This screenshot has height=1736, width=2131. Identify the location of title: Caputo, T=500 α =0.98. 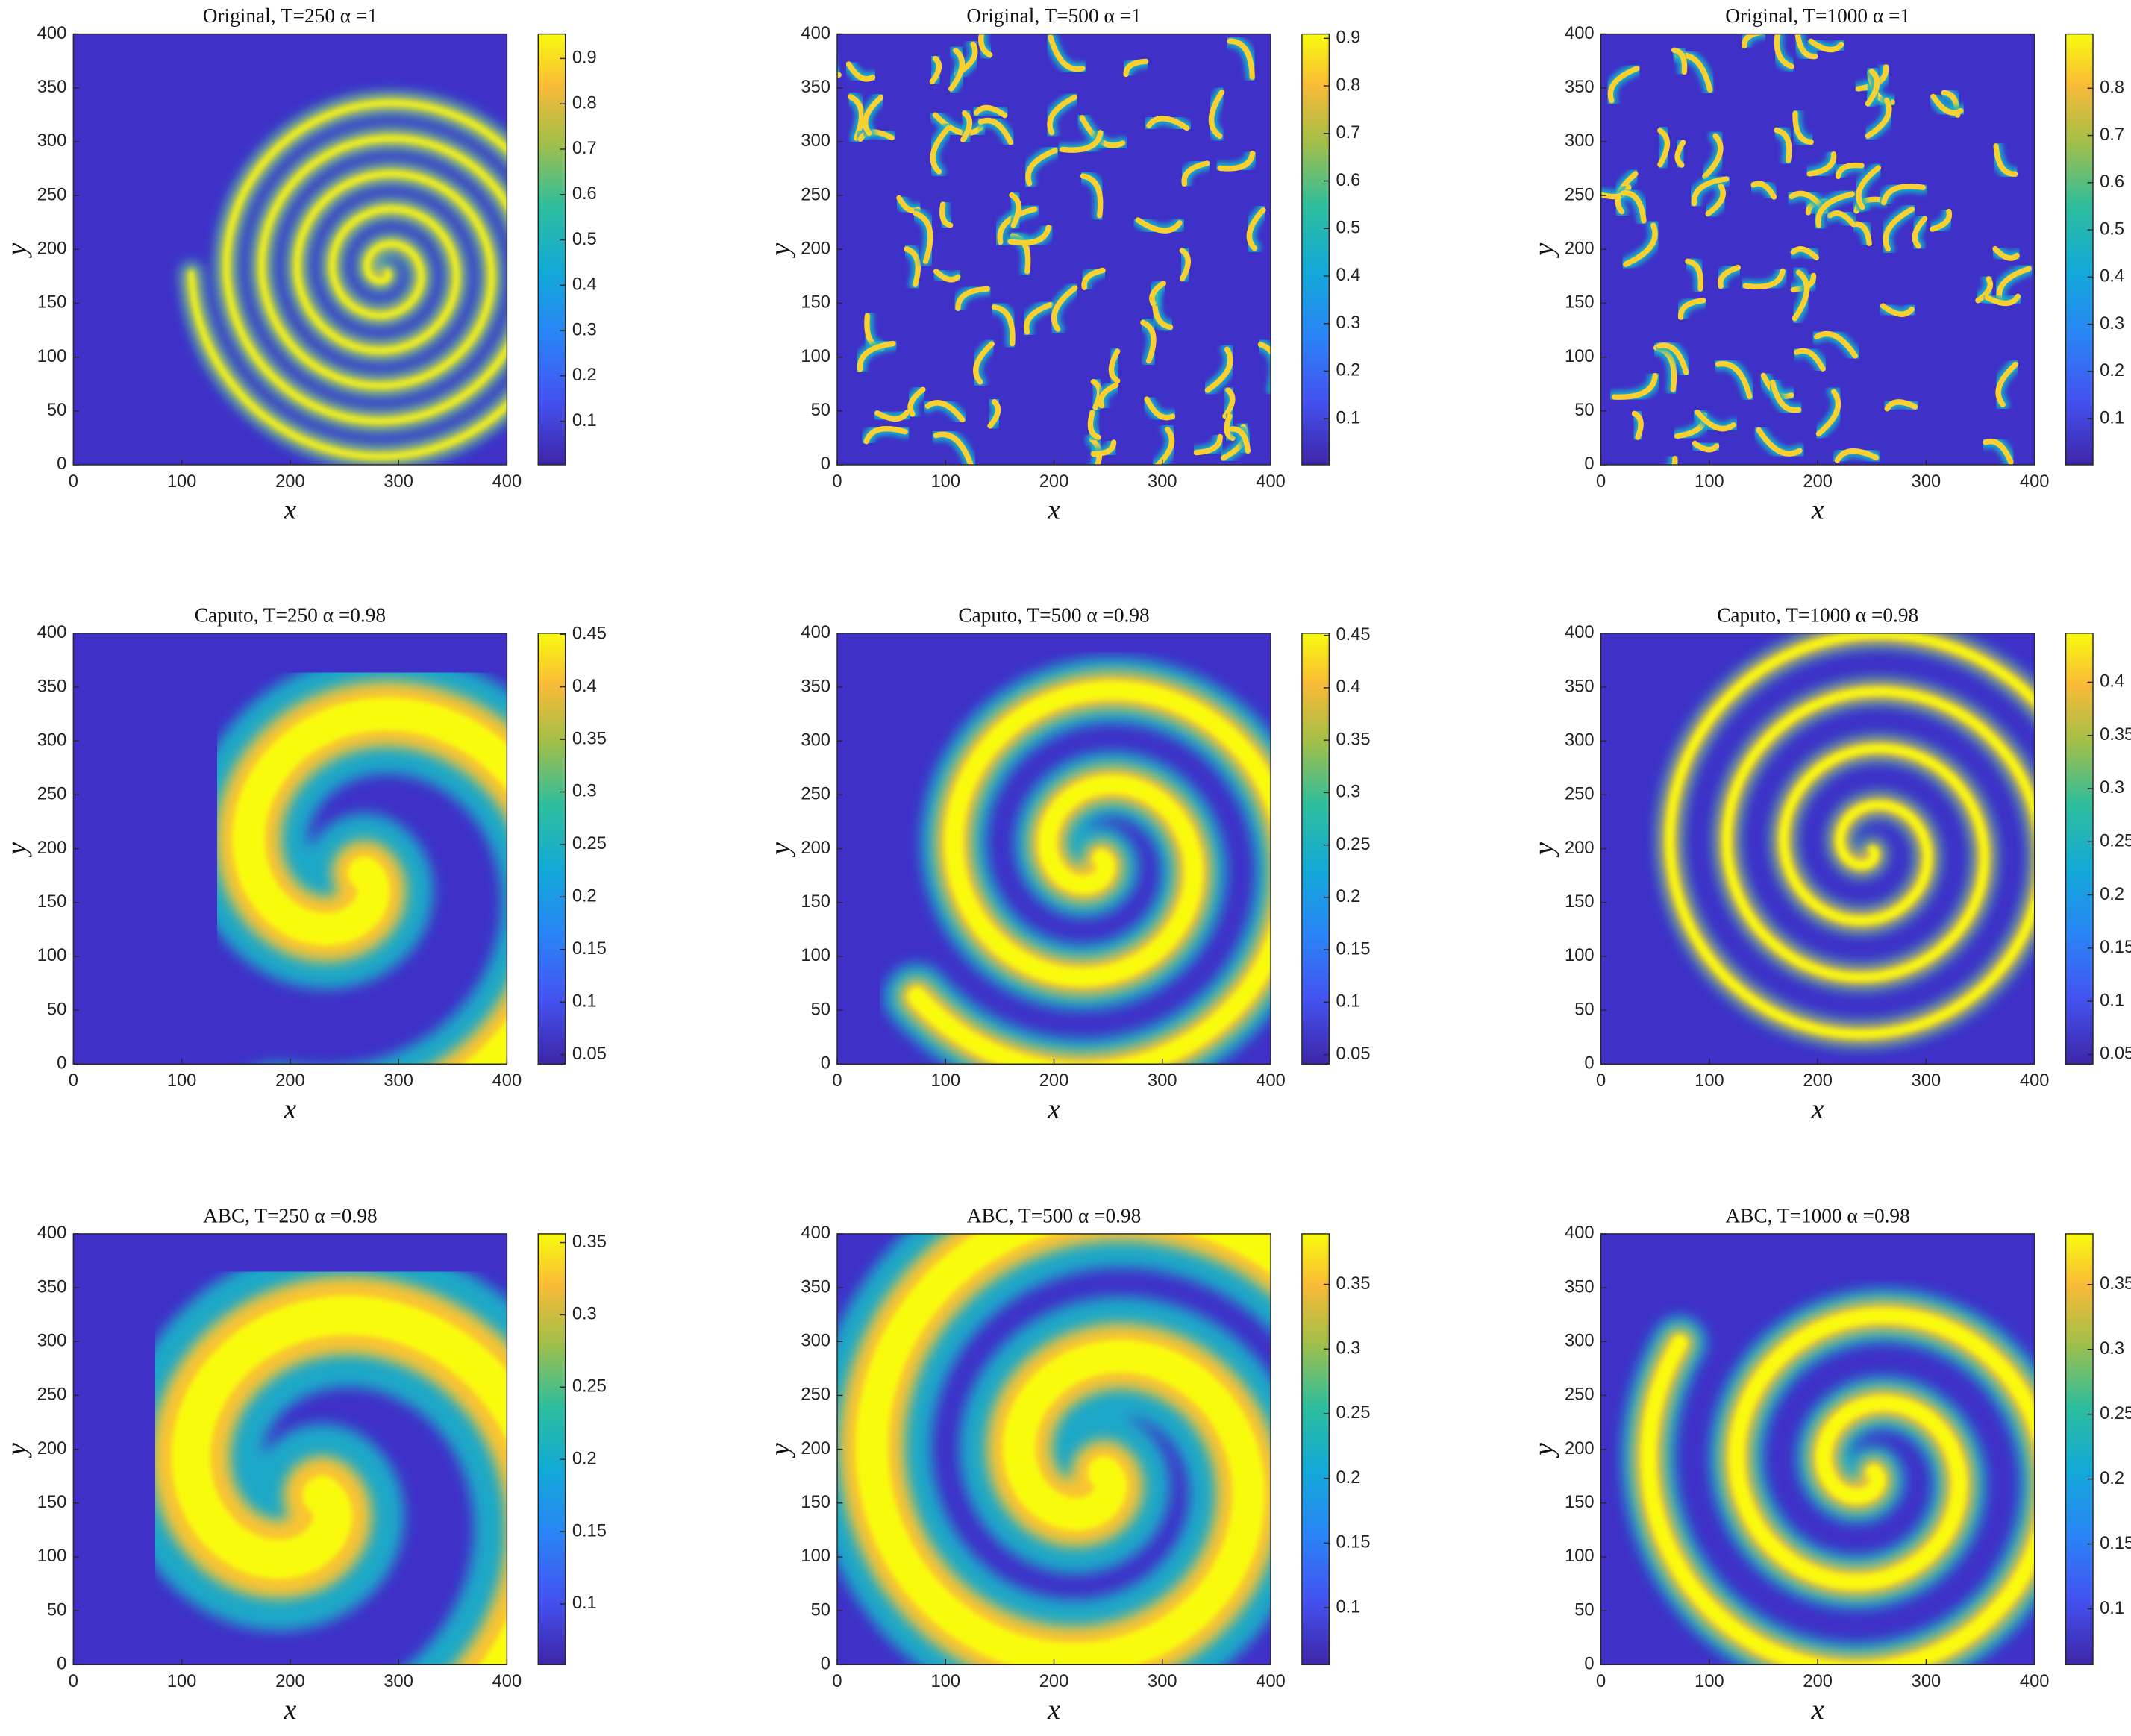
(1054, 615).